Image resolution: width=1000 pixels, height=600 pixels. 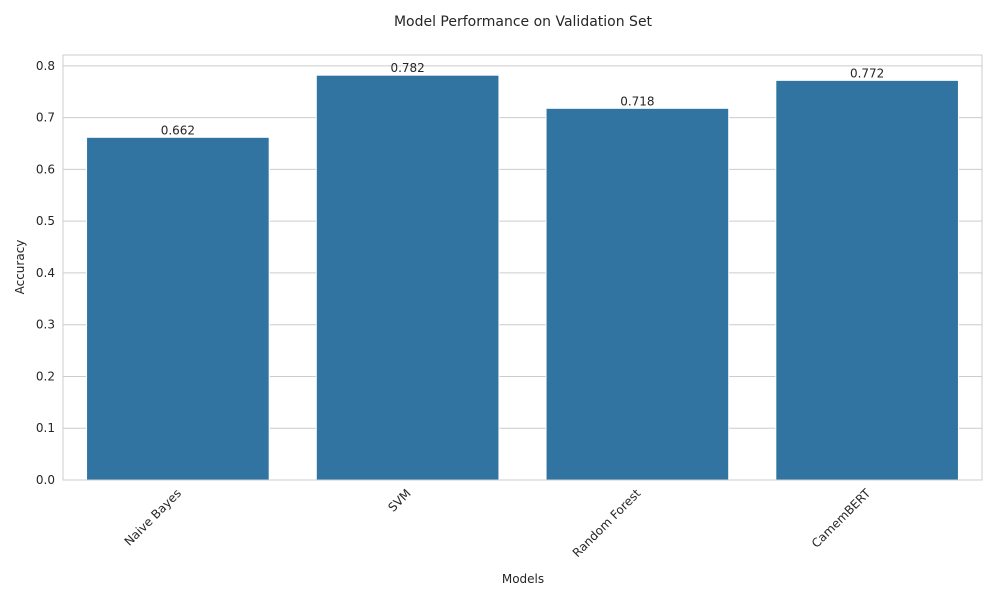 I want to click on y-tick-label: 0.3, so click(x=45, y=325).